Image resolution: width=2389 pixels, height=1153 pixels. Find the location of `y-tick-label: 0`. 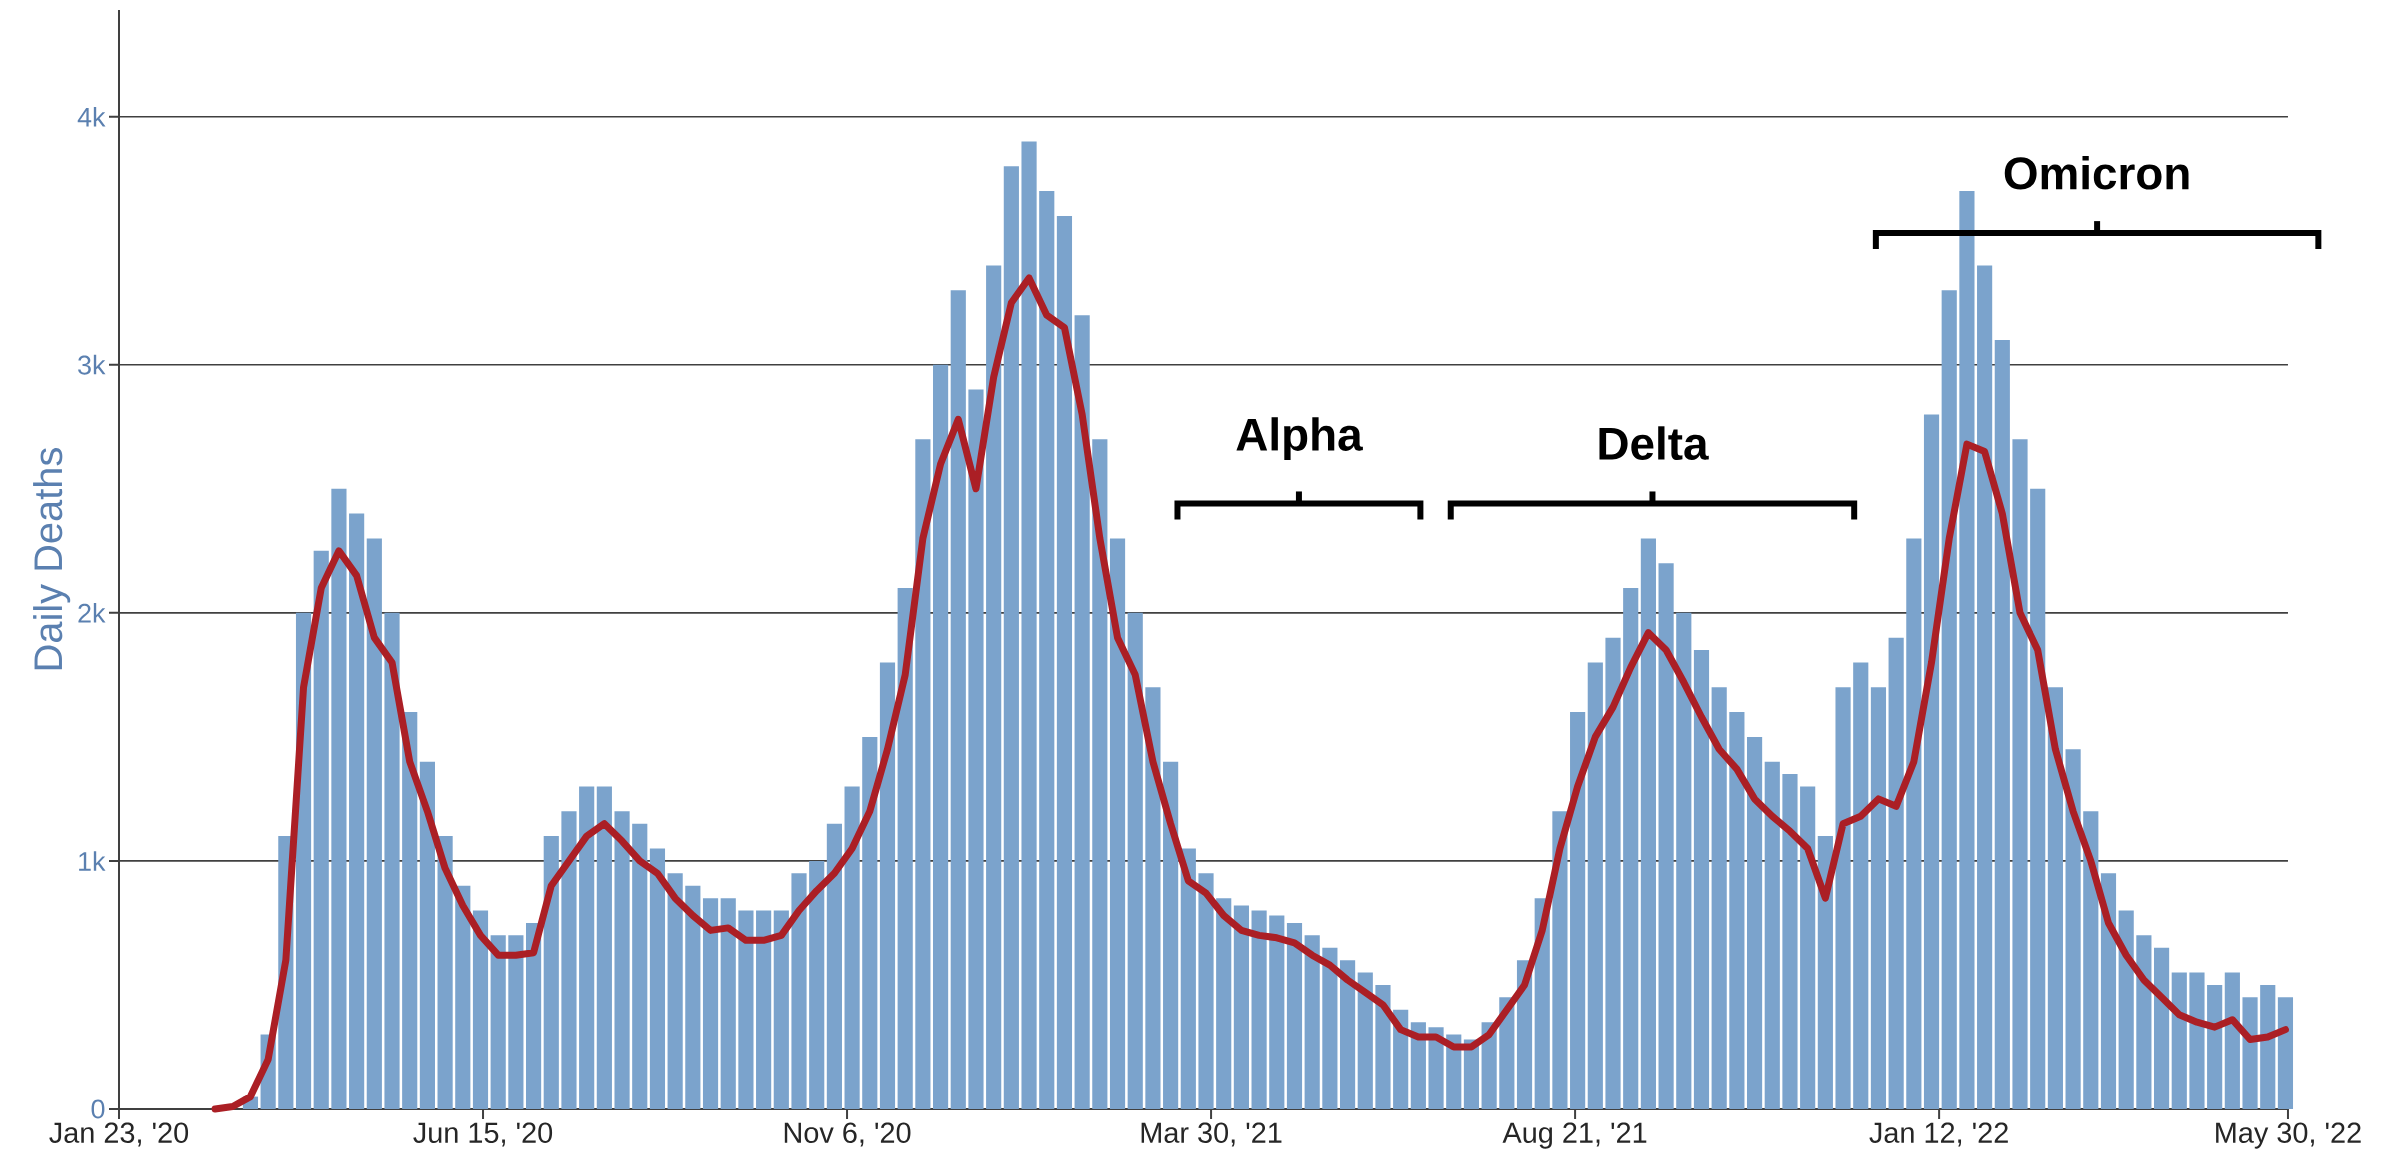

y-tick-label: 0 is located at coordinates (98, 1109).